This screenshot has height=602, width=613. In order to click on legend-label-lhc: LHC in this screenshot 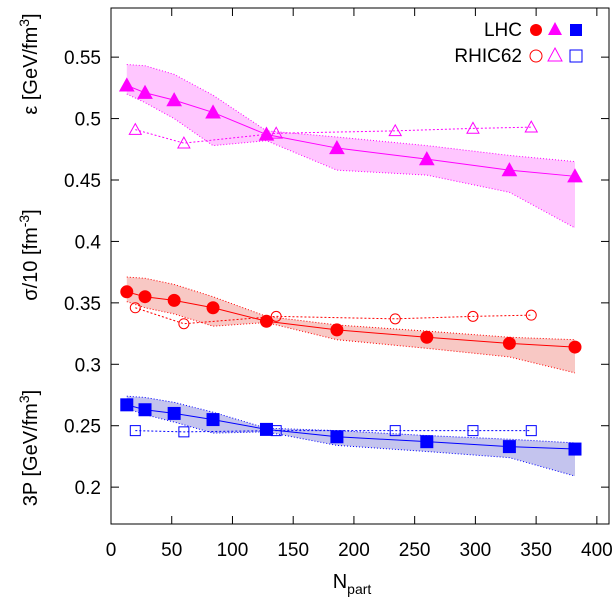, I will do `click(503, 30)`.